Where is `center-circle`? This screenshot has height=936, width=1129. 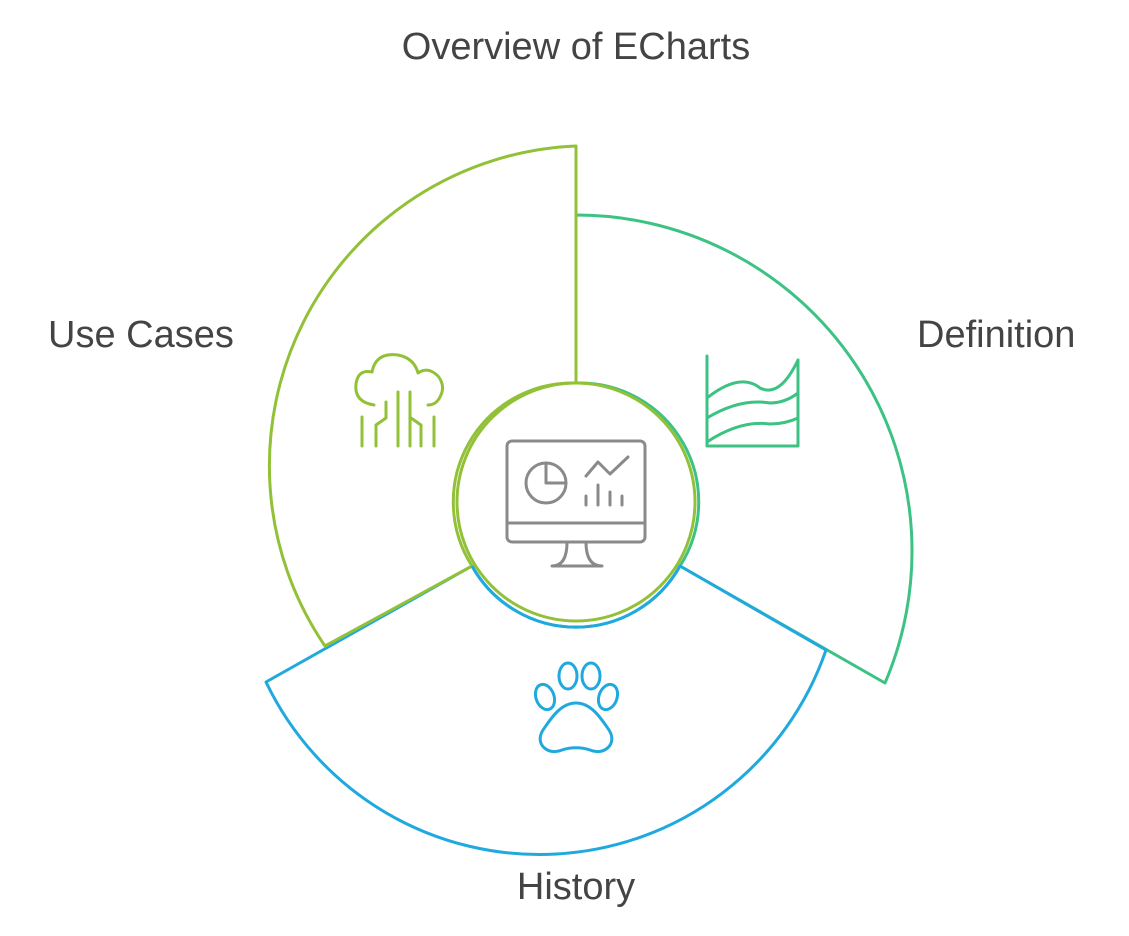 center-circle is located at coordinates (576, 502).